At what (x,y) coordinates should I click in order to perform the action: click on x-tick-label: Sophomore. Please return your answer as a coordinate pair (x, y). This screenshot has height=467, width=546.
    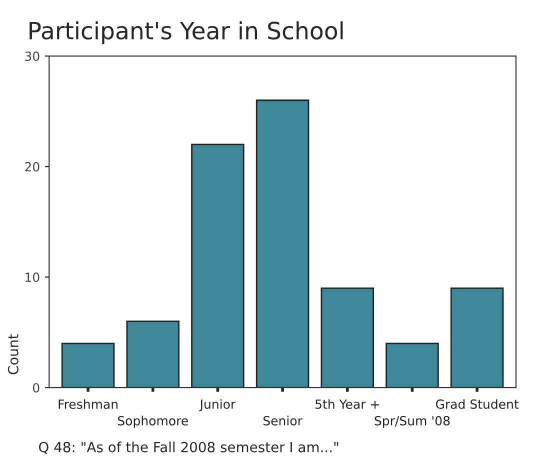
    Looking at the image, I should click on (153, 422).